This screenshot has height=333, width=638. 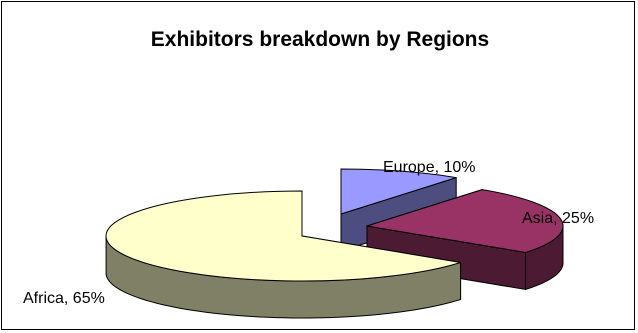 I want to click on chart-title: Exhibitors breakdown by Regions, so click(x=320, y=39).